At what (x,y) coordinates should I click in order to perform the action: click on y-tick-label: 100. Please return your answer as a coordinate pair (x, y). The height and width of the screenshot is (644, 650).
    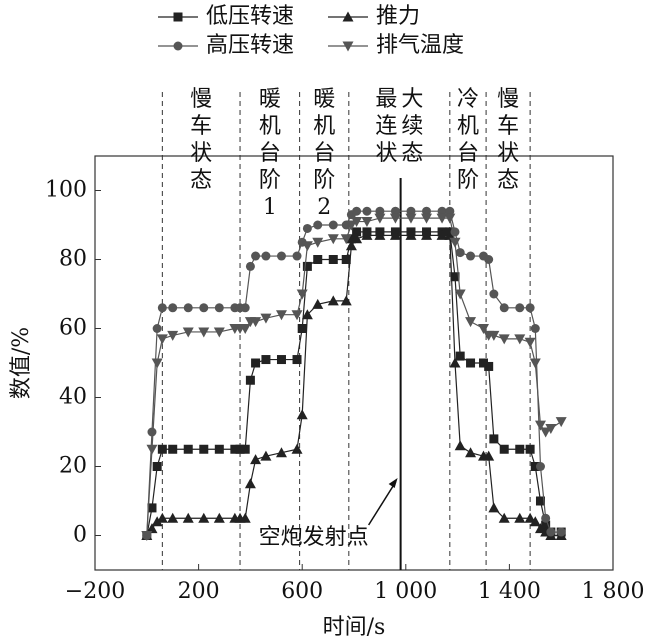
    Looking at the image, I should click on (66, 190).